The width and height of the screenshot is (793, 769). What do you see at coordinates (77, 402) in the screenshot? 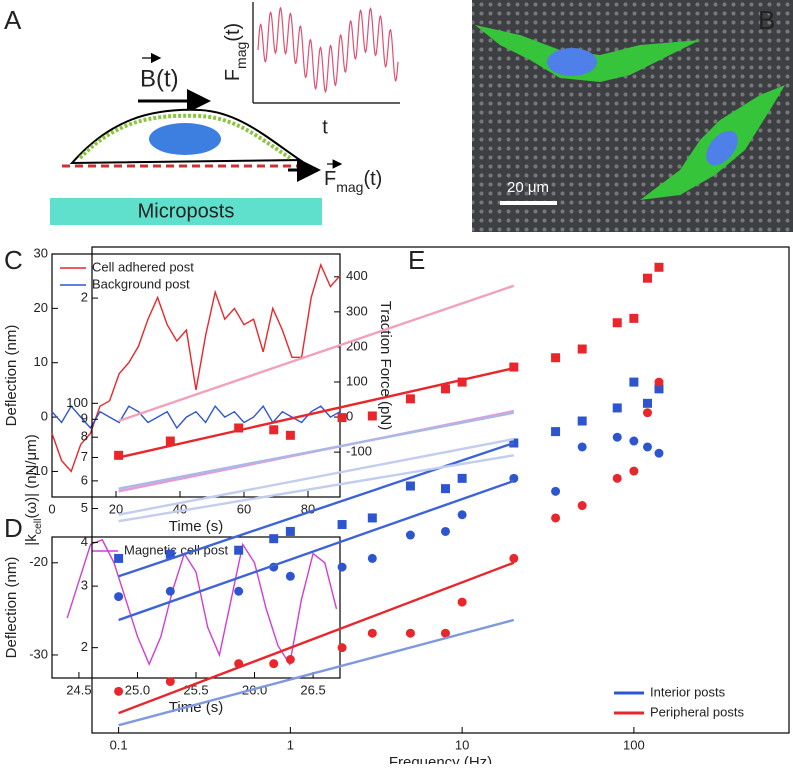
I see `y-tick-label: 100` at bounding box center [77, 402].